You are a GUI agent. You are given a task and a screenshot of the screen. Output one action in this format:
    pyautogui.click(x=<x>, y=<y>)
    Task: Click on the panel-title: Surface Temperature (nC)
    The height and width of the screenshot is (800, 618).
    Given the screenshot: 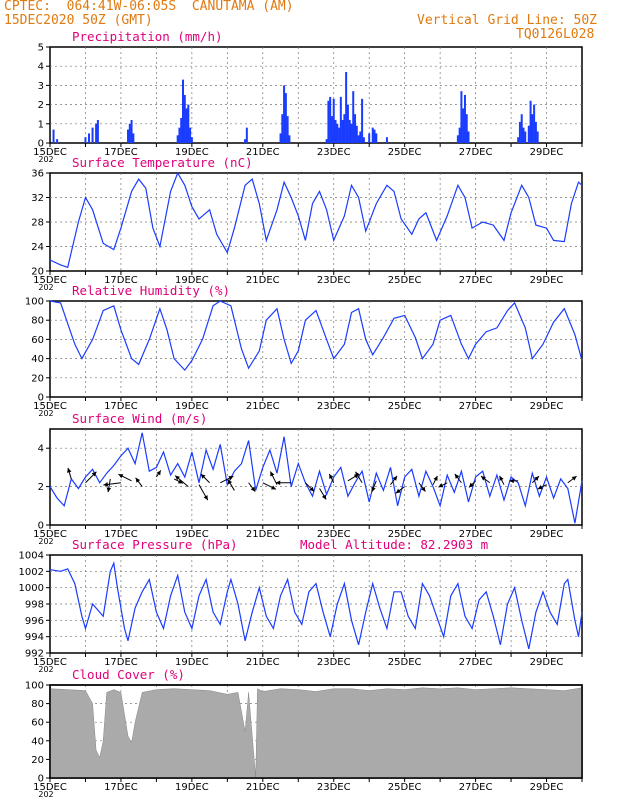 What is the action you would take?
    pyautogui.click(x=162, y=162)
    